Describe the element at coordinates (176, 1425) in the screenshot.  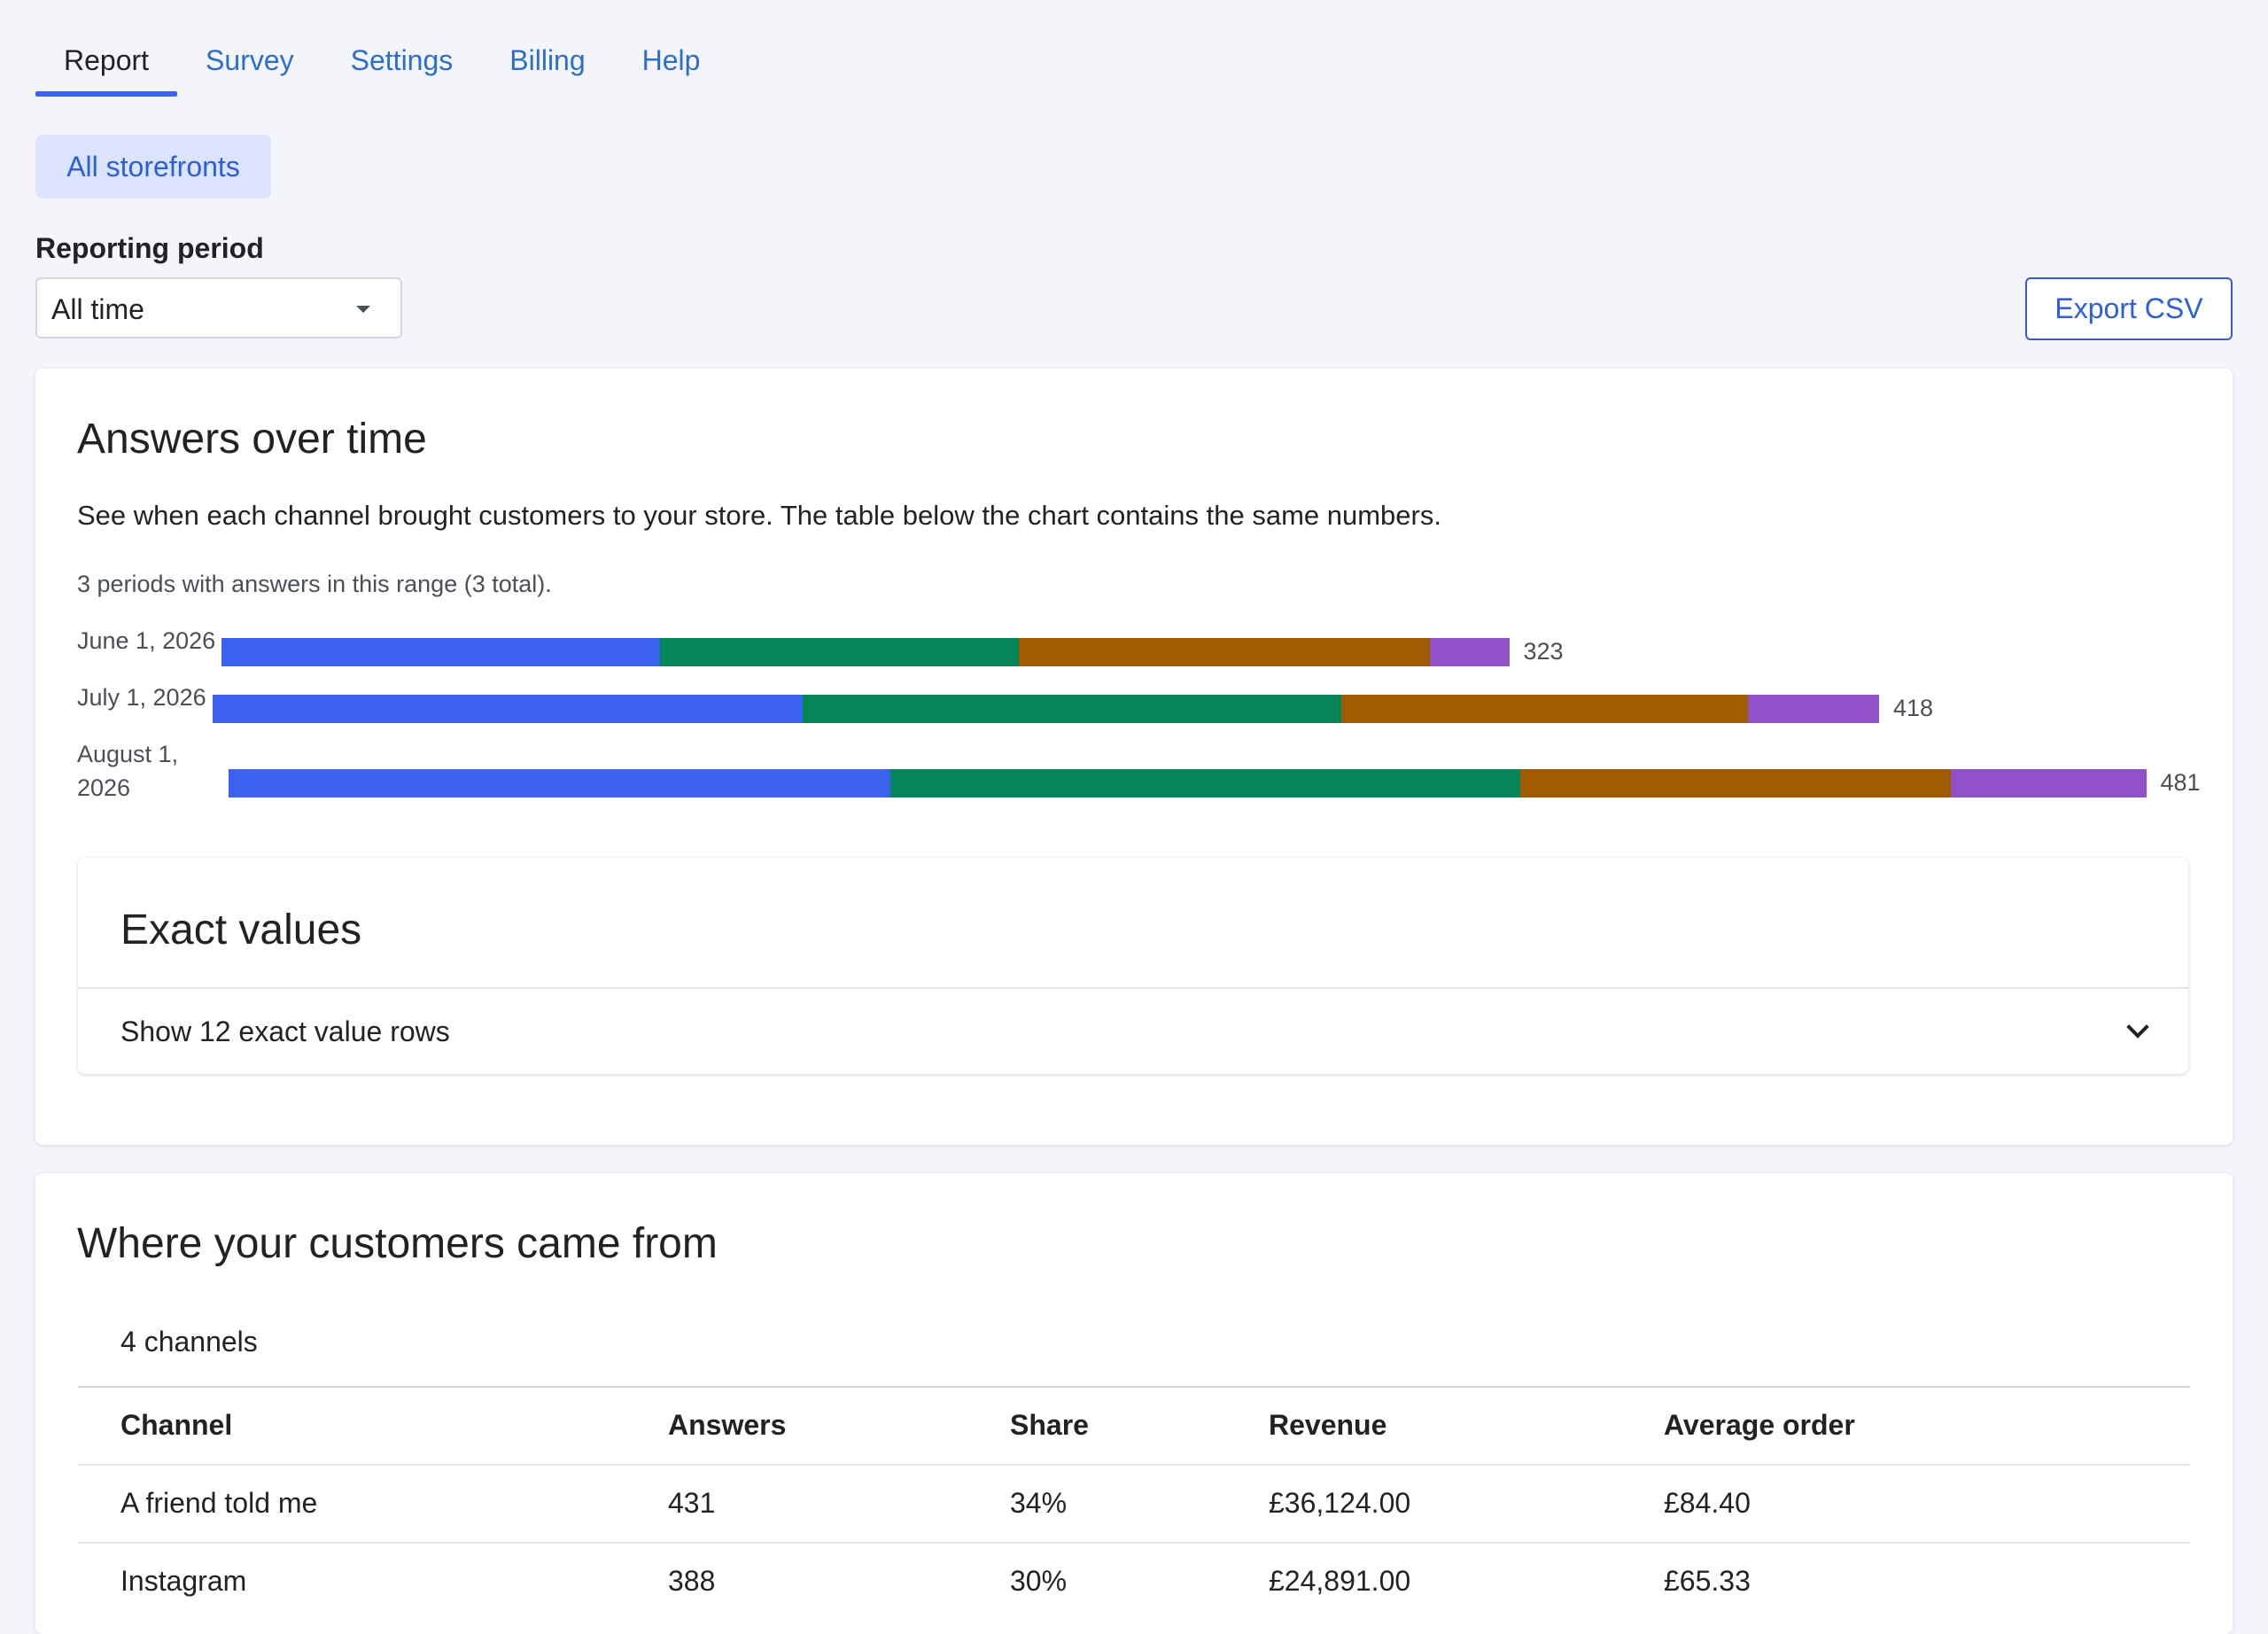
I see `column-header: Channel` at that location.